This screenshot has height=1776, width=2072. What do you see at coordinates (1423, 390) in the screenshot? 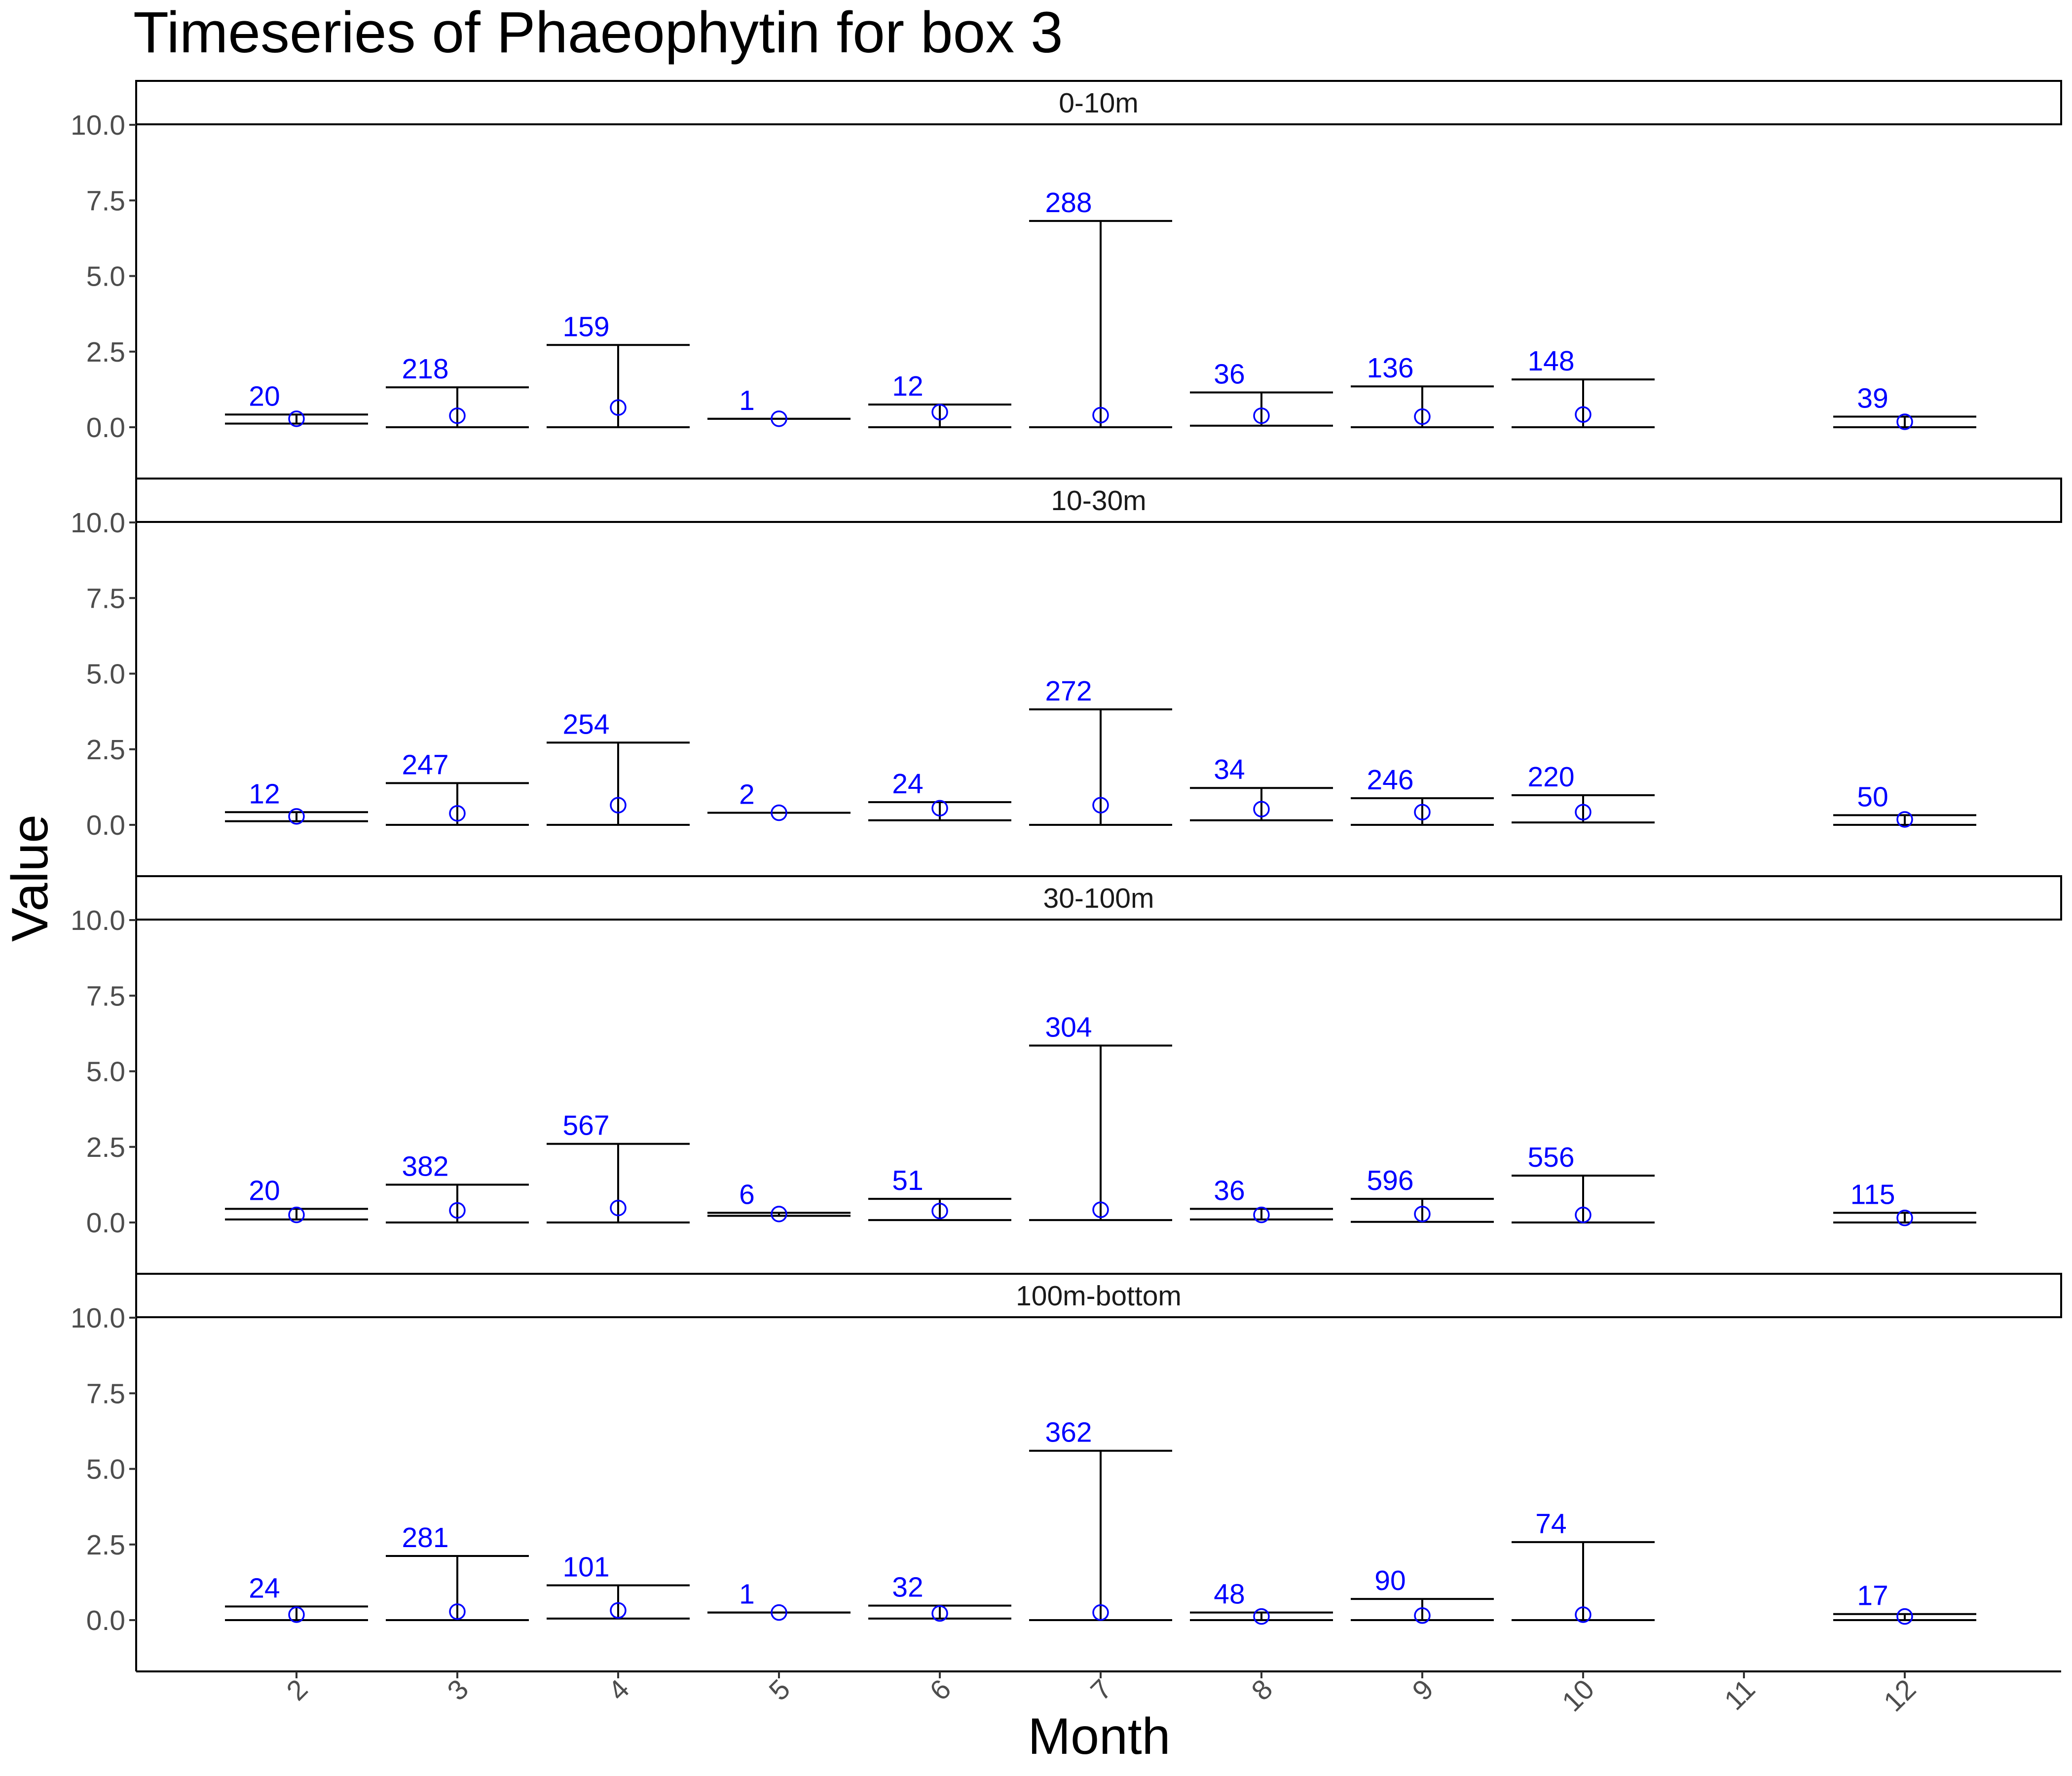
I see `errorbar-group: 136` at bounding box center [1423, 390].